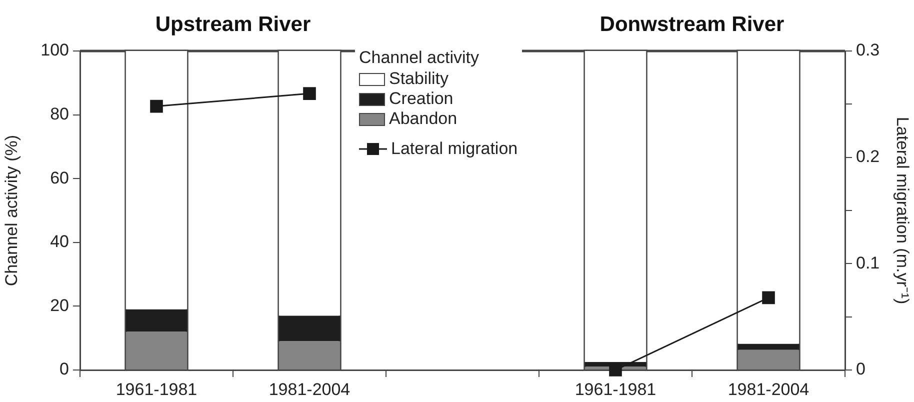 Image resolution: width=914 pixels, height=402 pixels. Describe the element at coordinates (54, 50) in the screenshot. I see `y-tick-label: 100` at that location.